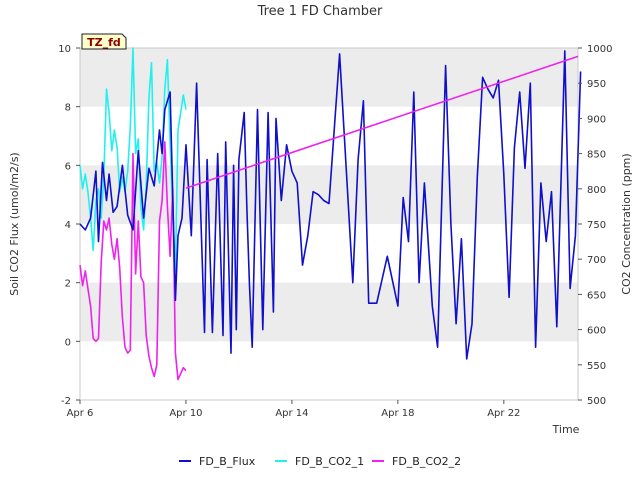 The height and width of the screenshot is (480, 640). Describe the element at coordinates (329, 461) in the screenshot. I see `legend-label-co2-1: FD_B_CO2_1` at that location.